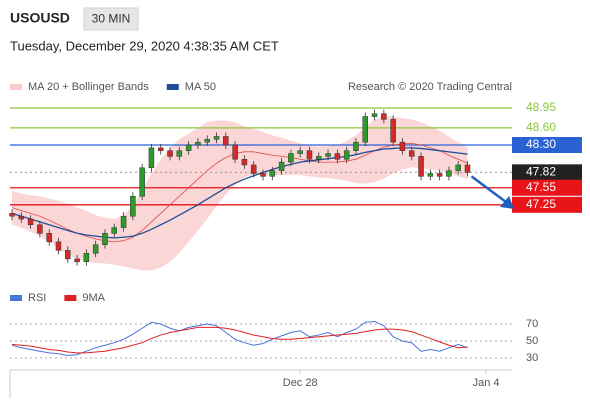  I want to click on level-label: 47.25, so click(541, 204).